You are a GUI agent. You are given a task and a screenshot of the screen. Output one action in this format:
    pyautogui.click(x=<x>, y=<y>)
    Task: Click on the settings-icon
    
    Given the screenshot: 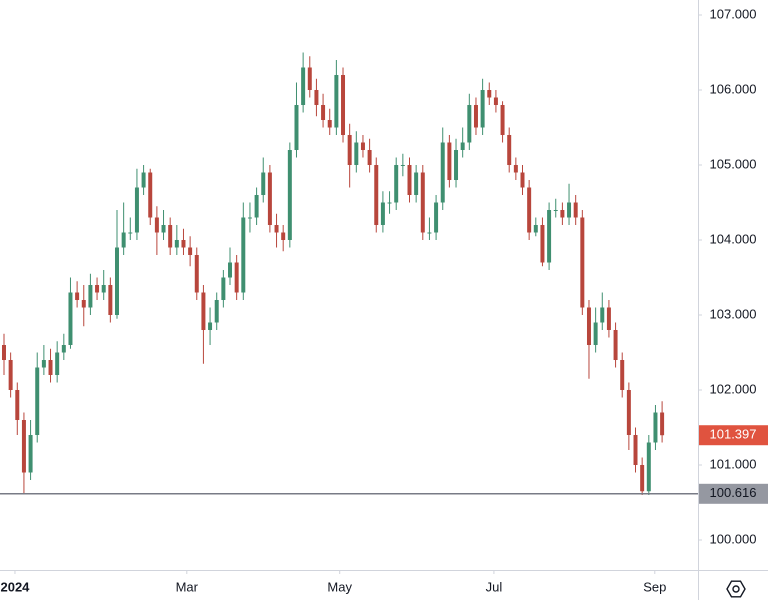 What is the action you would take?
    pyautogui.click(x=736, y=589)
    